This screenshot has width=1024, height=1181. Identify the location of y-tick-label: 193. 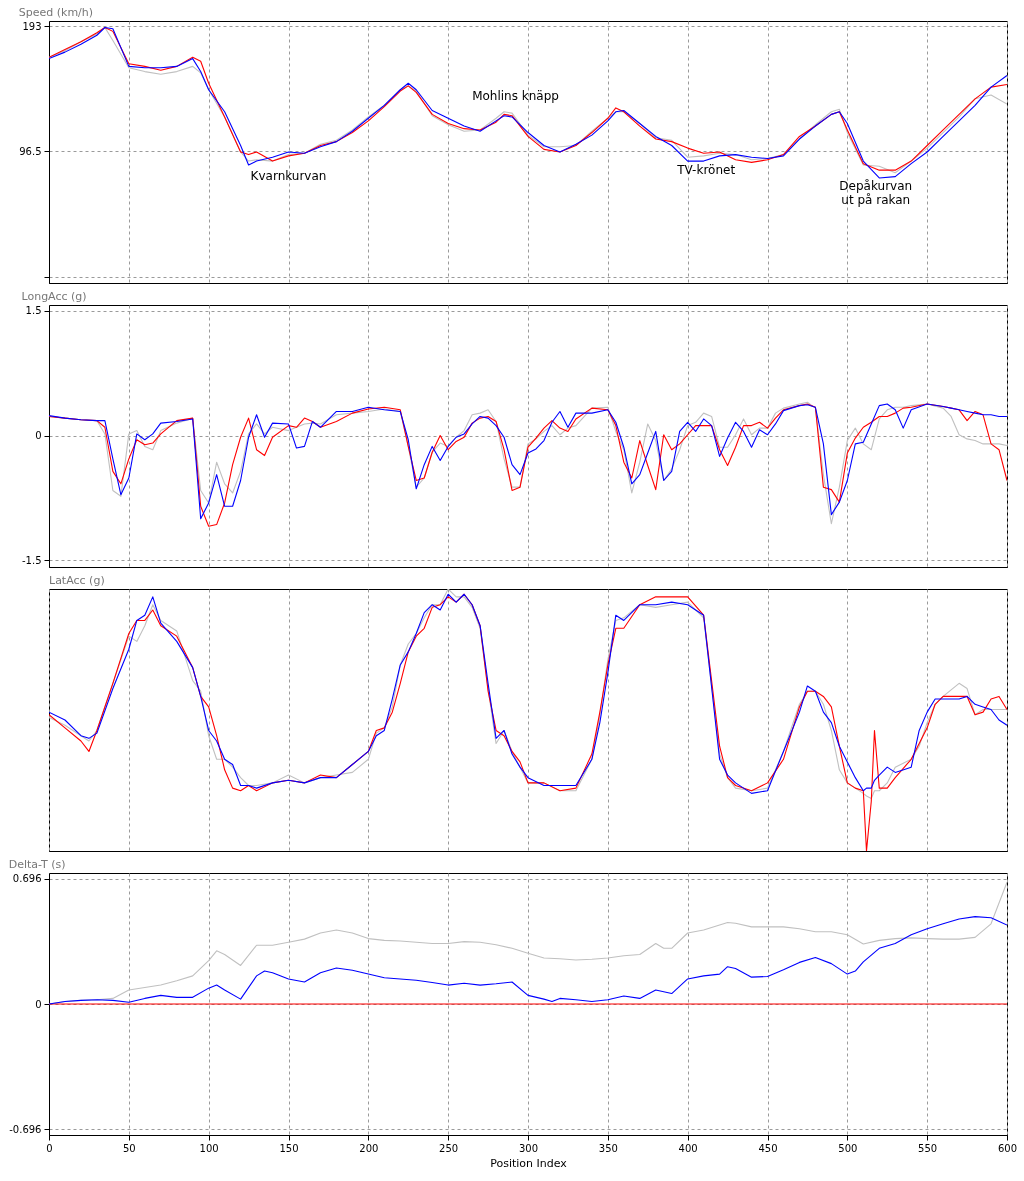
(32, 26).